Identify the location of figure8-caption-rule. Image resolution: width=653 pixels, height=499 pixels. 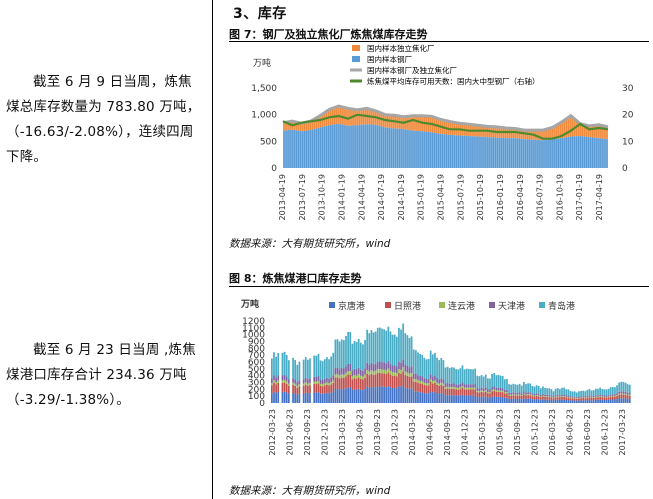
(439, 286).